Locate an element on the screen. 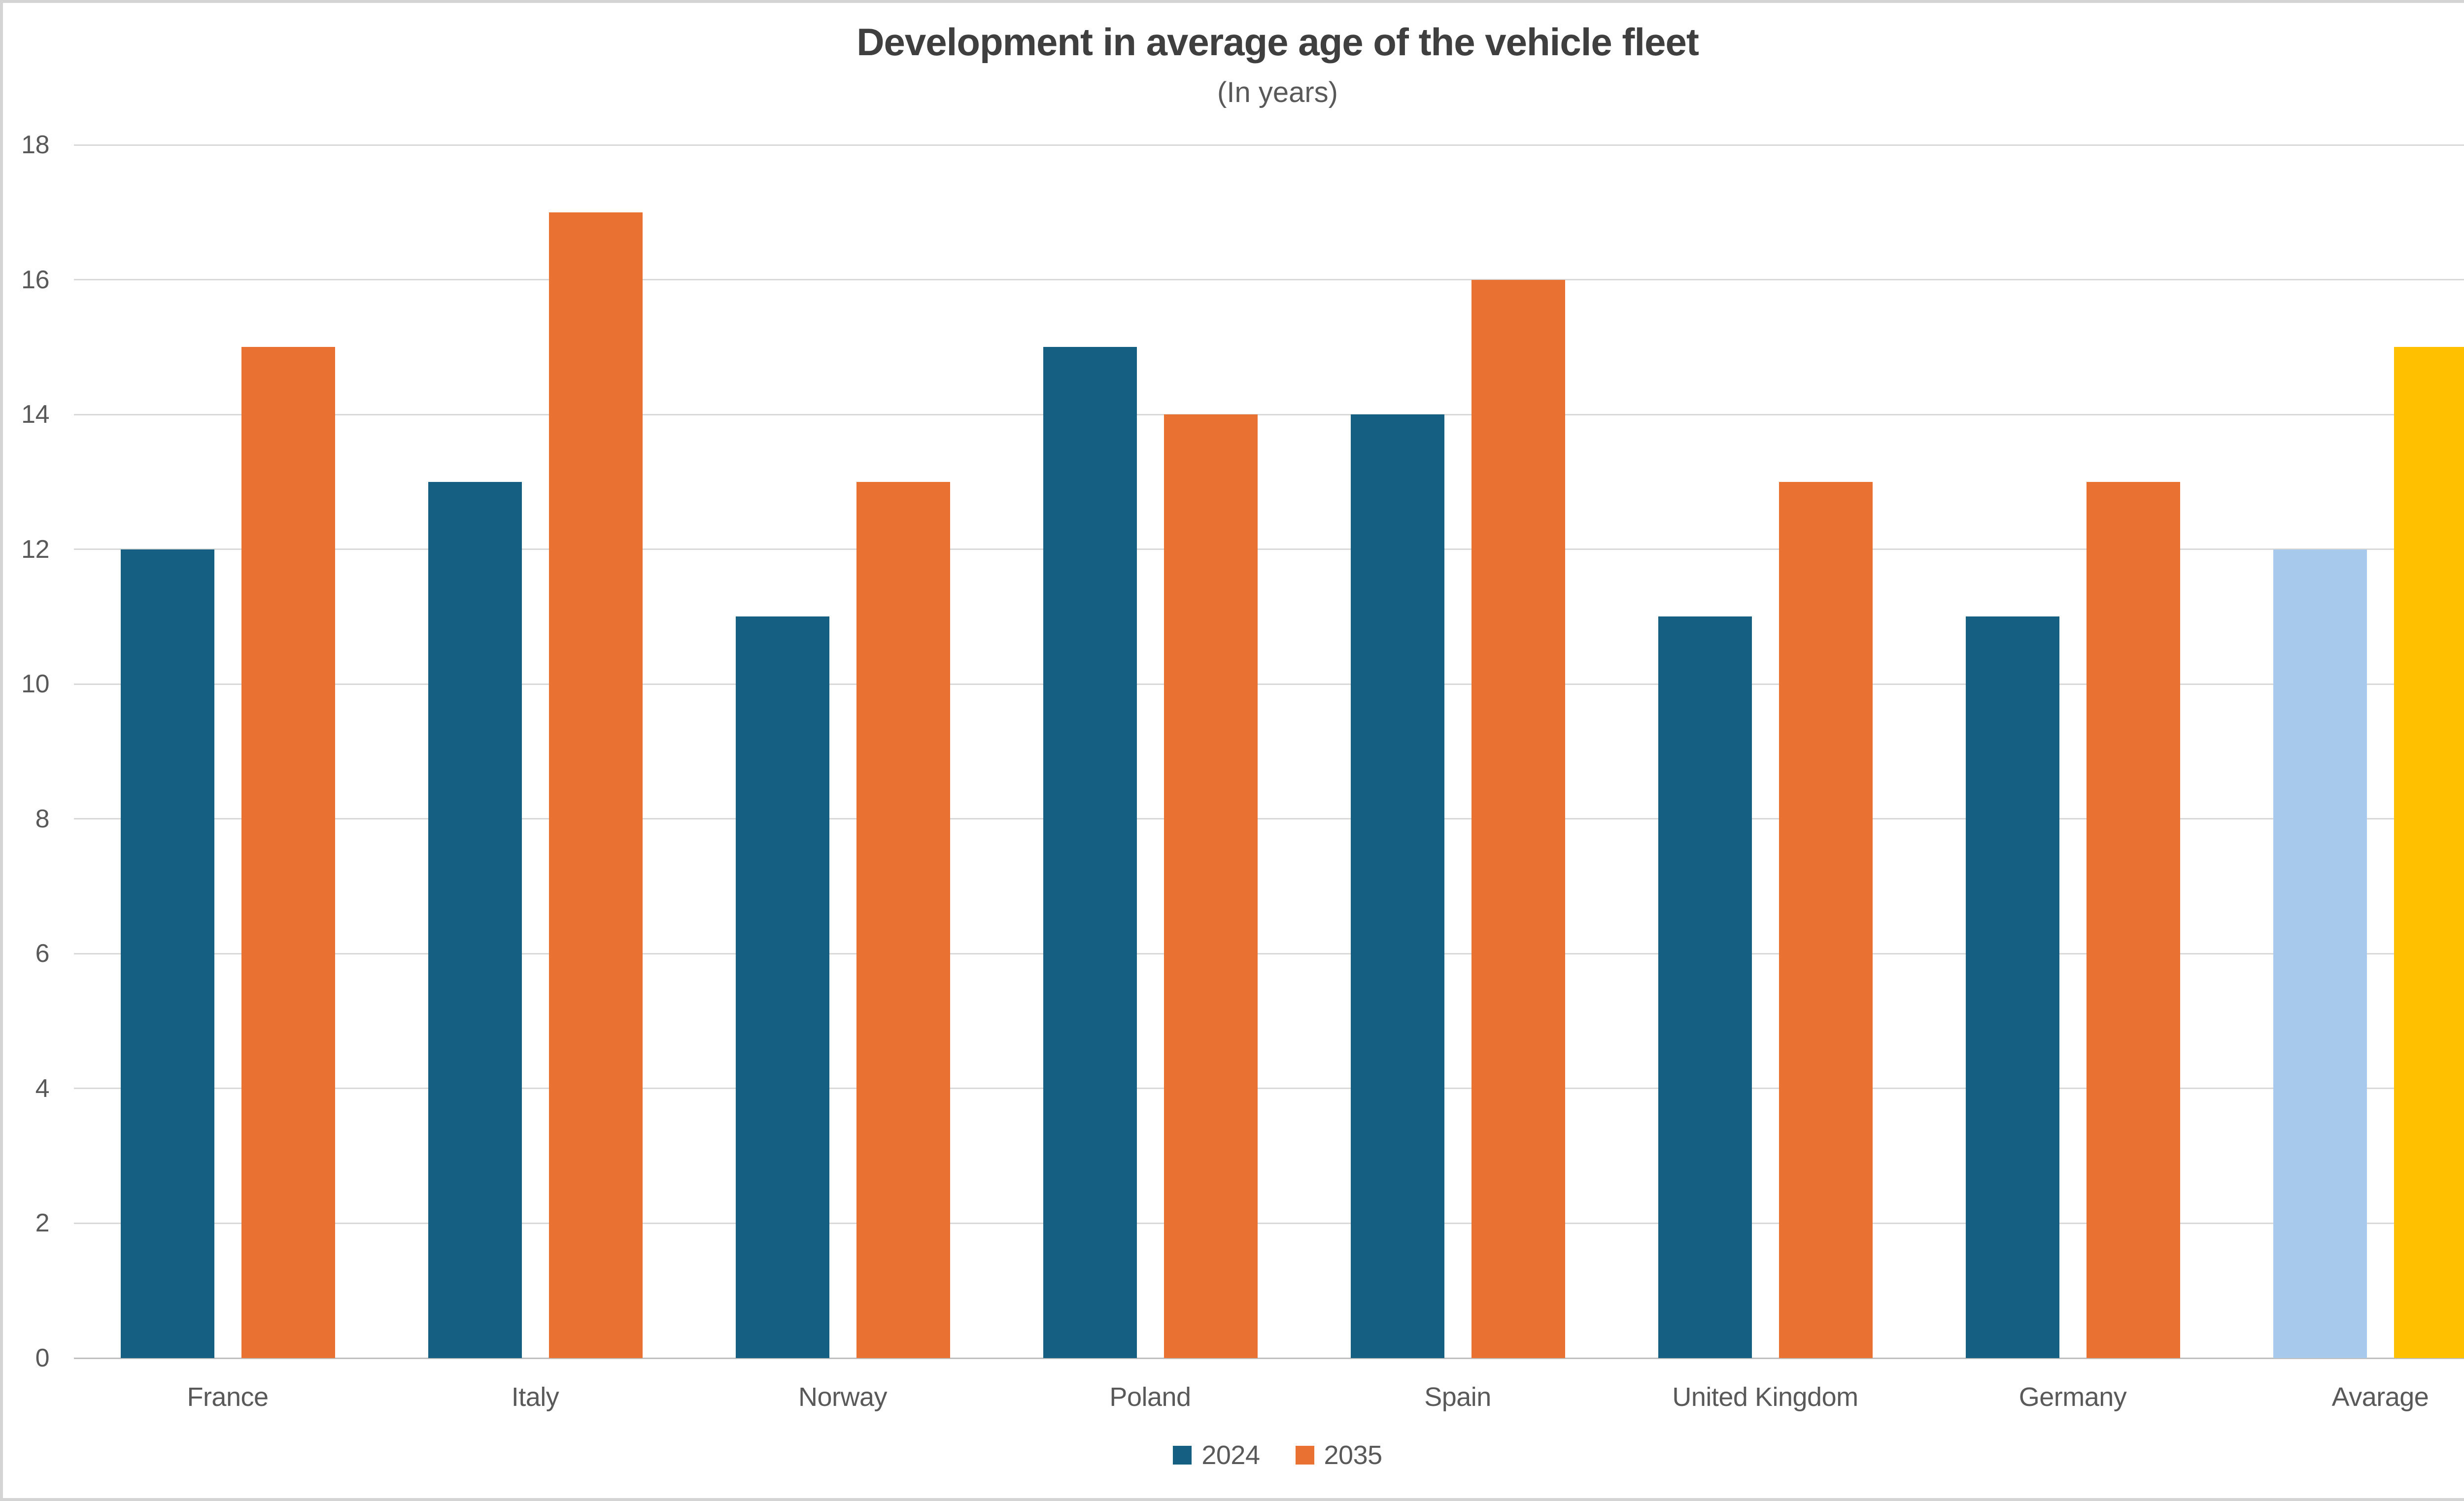 Image resolution: width=2464 pixels, height=1501 pixels. y-tick-label-14: 14 is located at coordinates (35, 414).